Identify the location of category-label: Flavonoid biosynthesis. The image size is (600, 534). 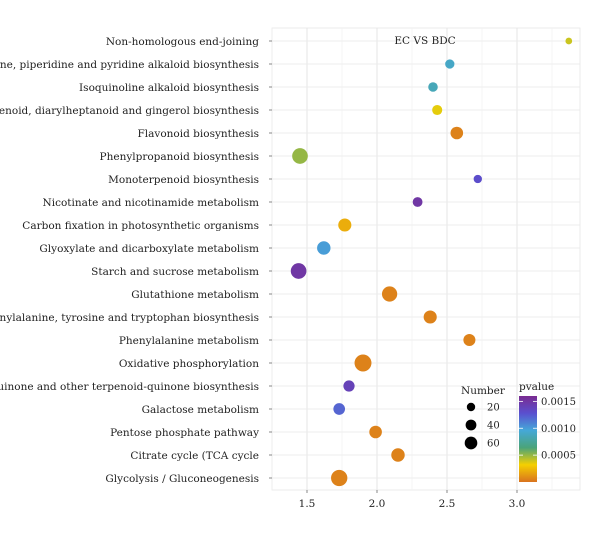
(198, 134).